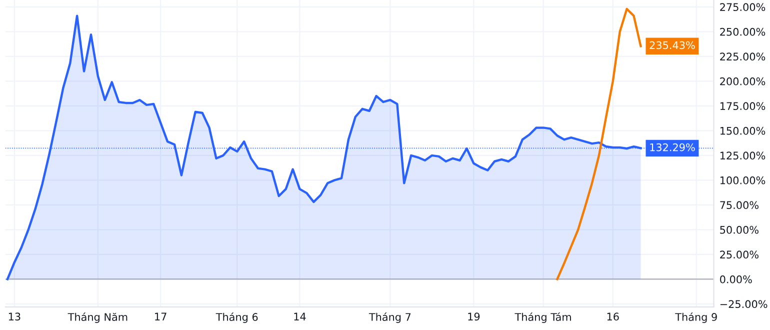 Image resolution: width=770 pixels, height=330 pixels. Describe the element at coordinates (696, 317) in the screenshot. I see `x-tick-label: Tháng 9` at that location.